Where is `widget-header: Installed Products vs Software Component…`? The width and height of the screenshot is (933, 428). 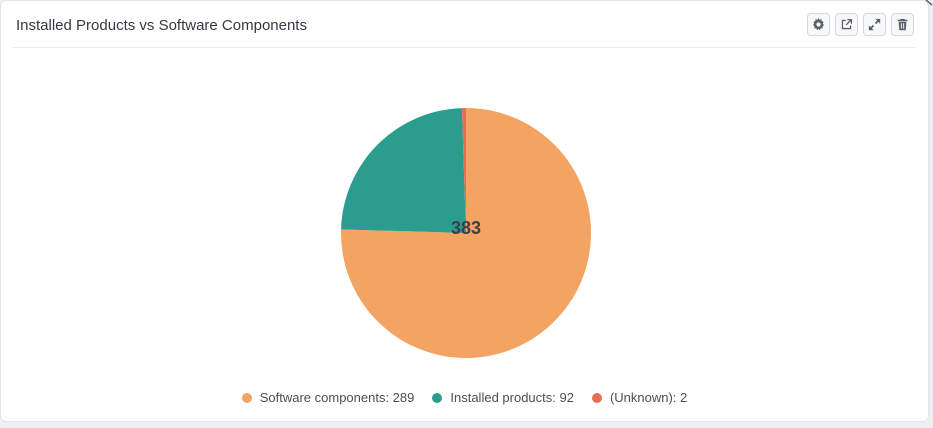
widget-header: Installed Products vs Software Component… is located at coordinates (464, 24).